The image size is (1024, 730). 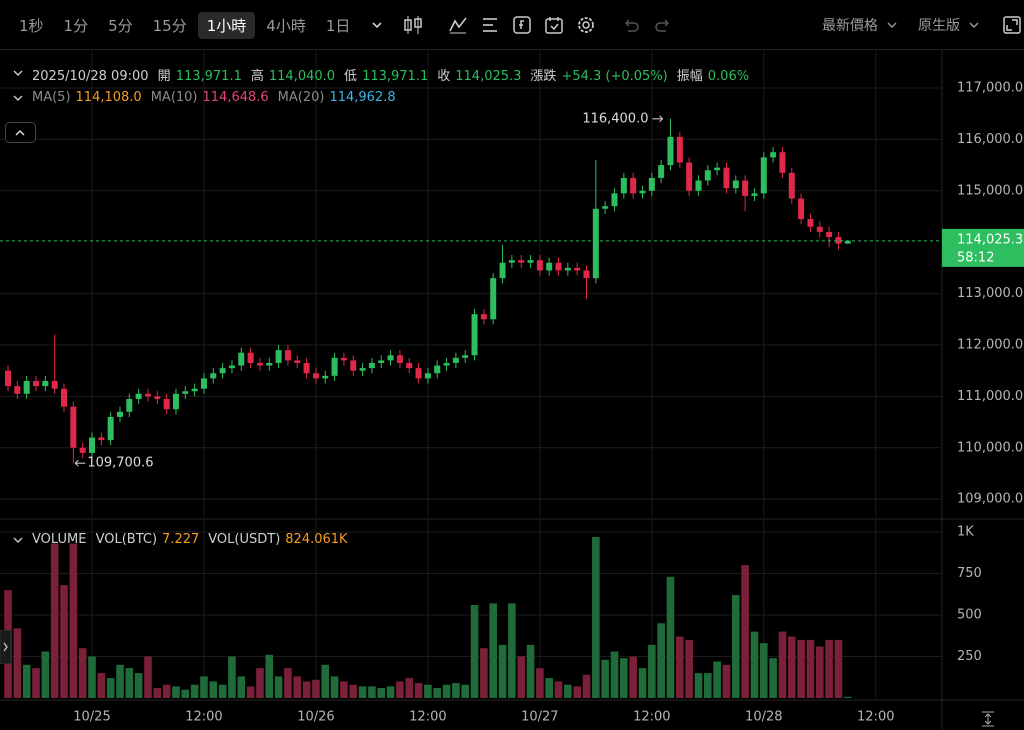 What do you see at coordinates (91, 717) in the screenshot?
I see `x-tick-label: 10/25` at bounding box center [91, 717].